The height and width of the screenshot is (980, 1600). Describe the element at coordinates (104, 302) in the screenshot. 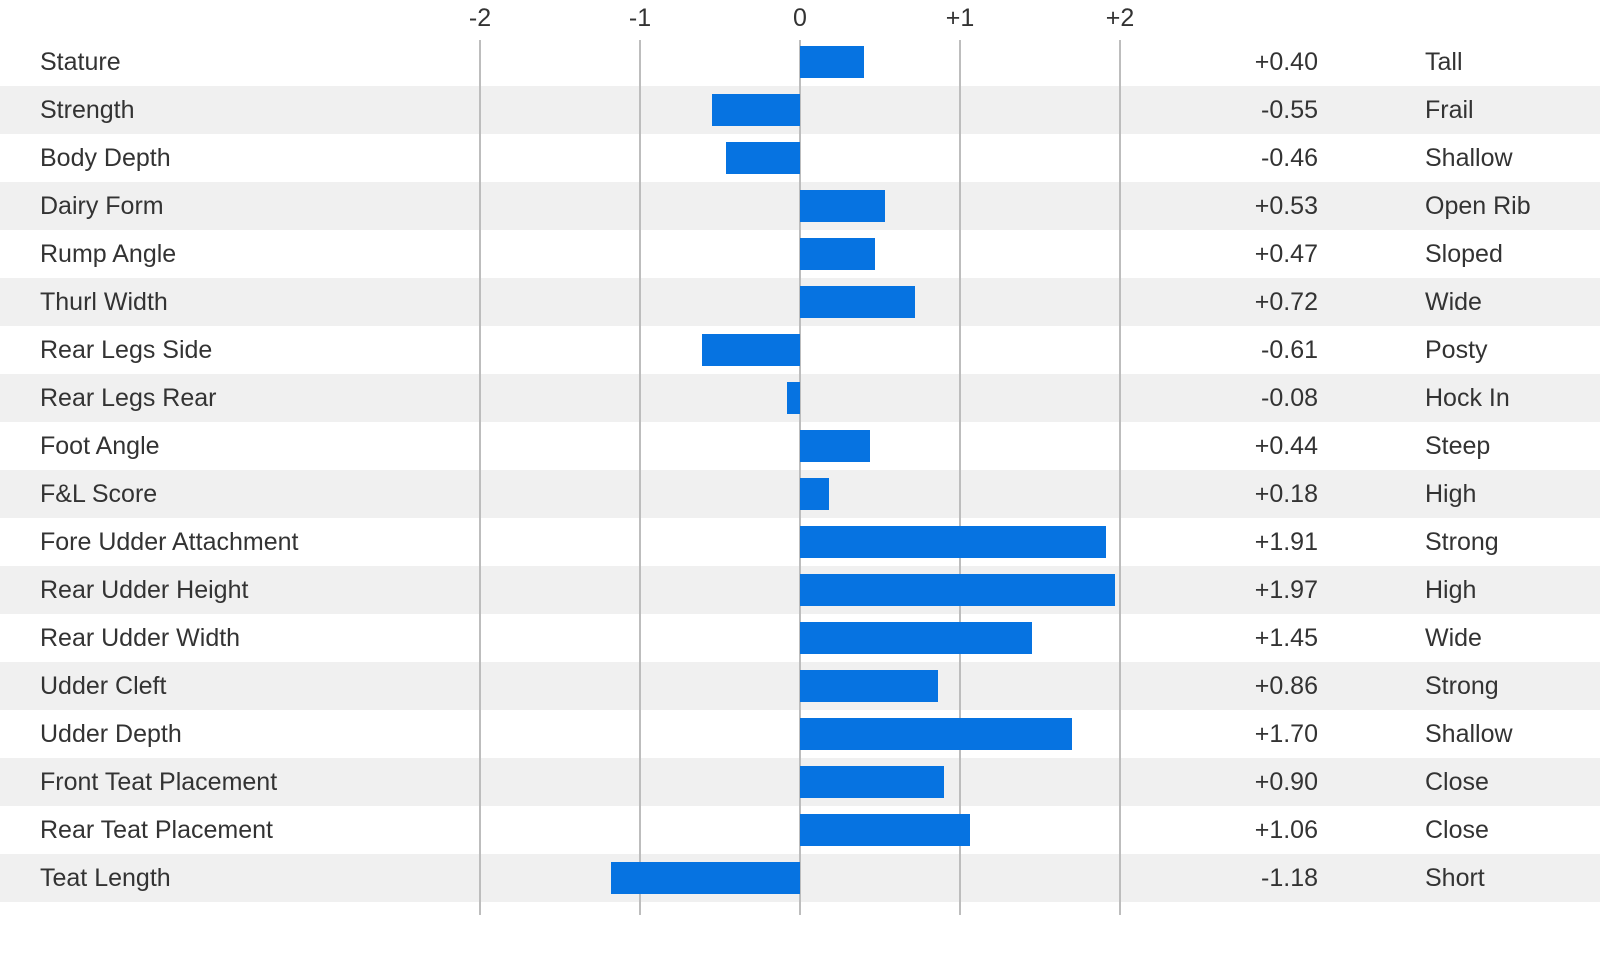

I see `trait-name: Thurl Width` at that location.